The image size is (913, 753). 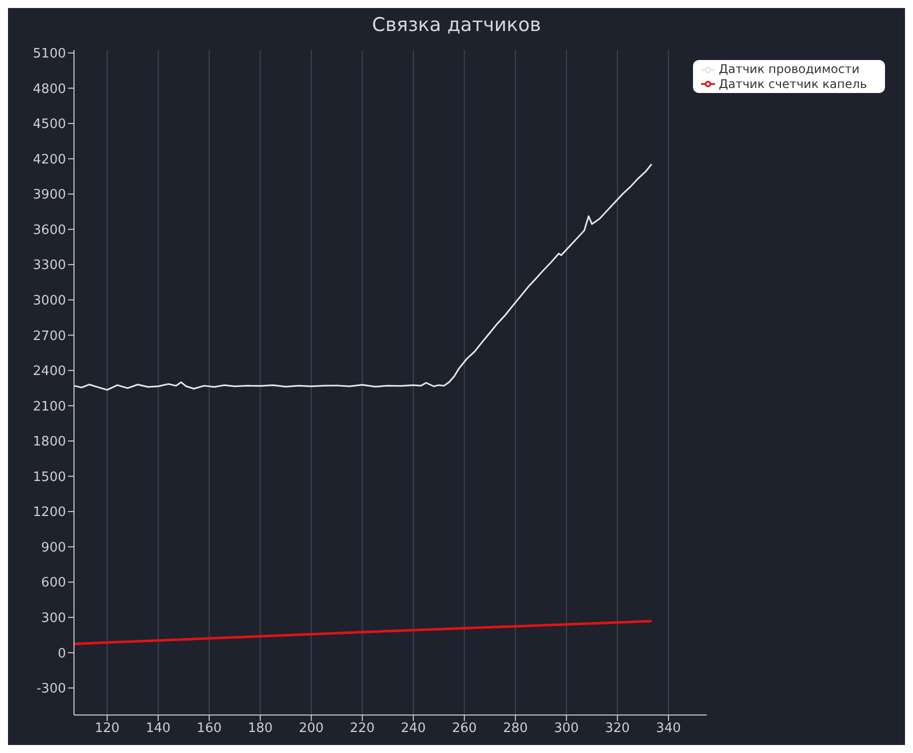 I want to click on x-tick-label: 300, so click(x=566, y=728).